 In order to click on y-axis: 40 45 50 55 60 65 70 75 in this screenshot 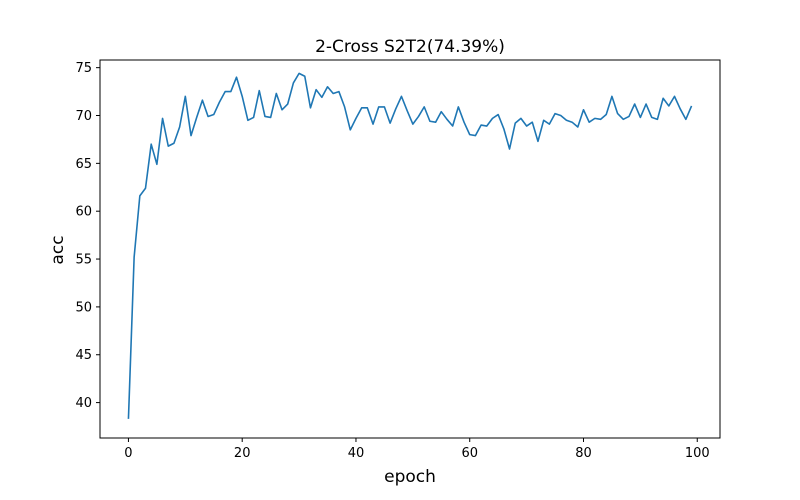, I will do `click(87, 236)`.